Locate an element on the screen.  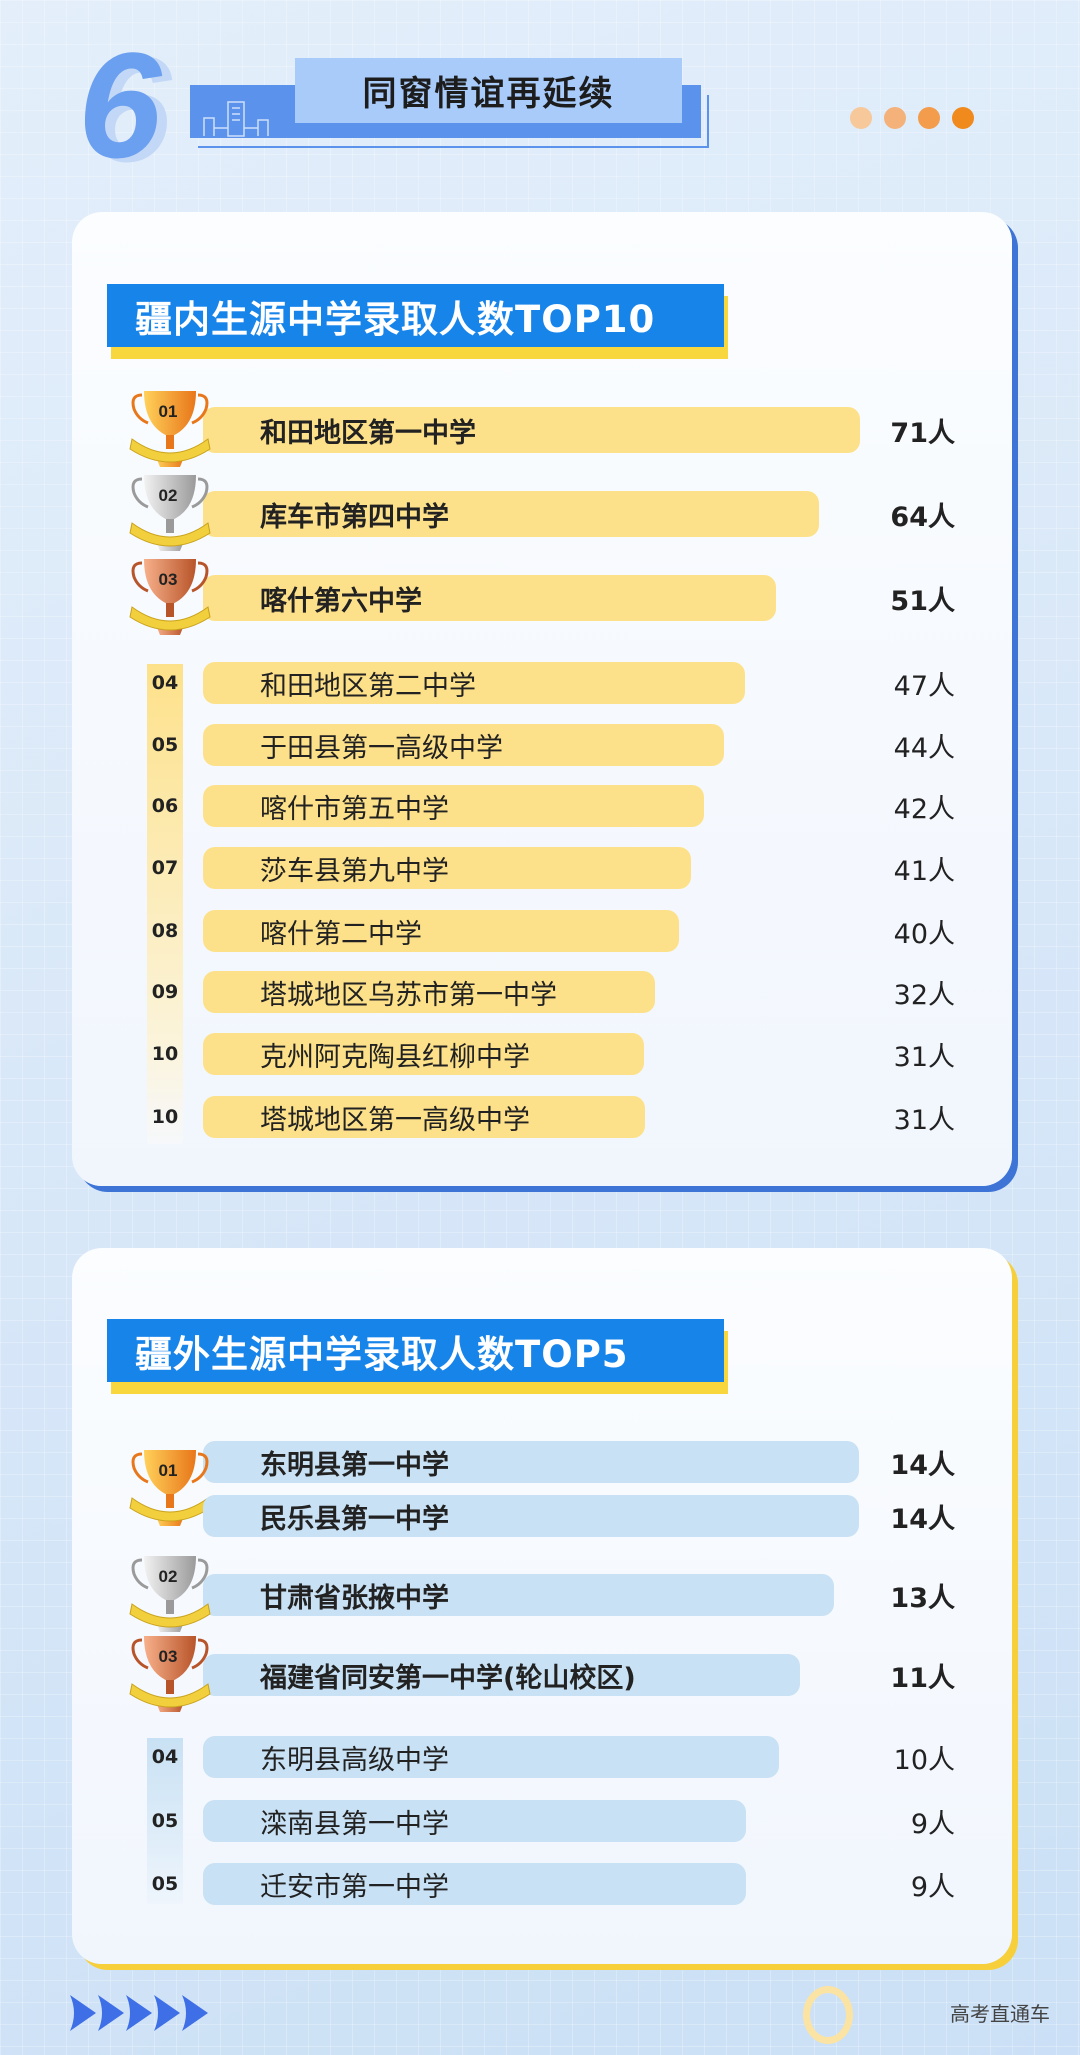
school-name: 莎车县第九中学 is located at coordinates (354, 871).